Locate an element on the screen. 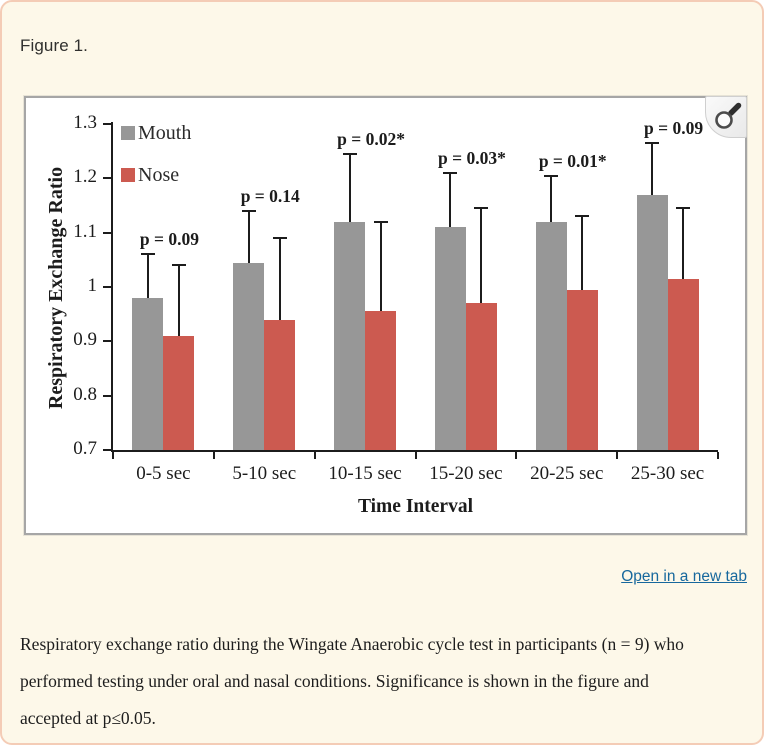 The width and height of the screenshot is (768, 749). p-value-label-25-30-sec: p = 0.09 is located at coordinates (674, 128).